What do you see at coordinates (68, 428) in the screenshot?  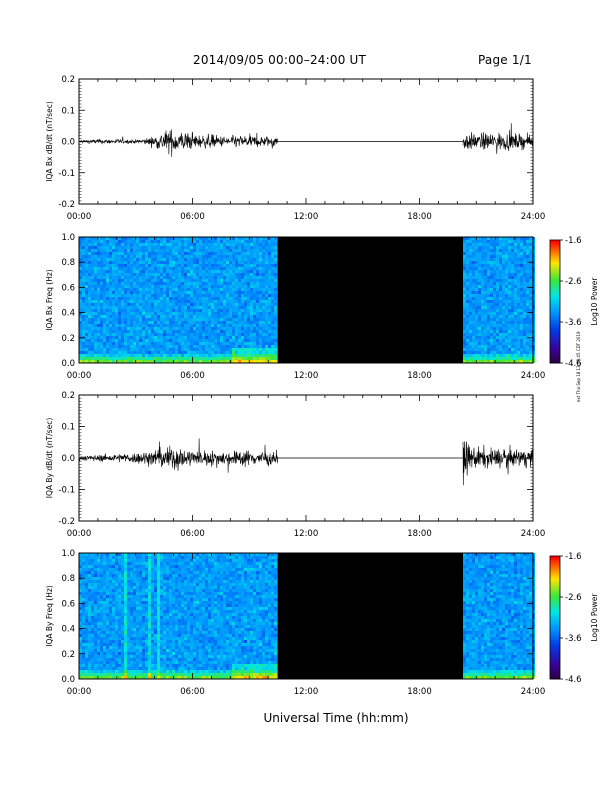 I see `y-tick-label: 0.1` at bounding box center [68, 428].